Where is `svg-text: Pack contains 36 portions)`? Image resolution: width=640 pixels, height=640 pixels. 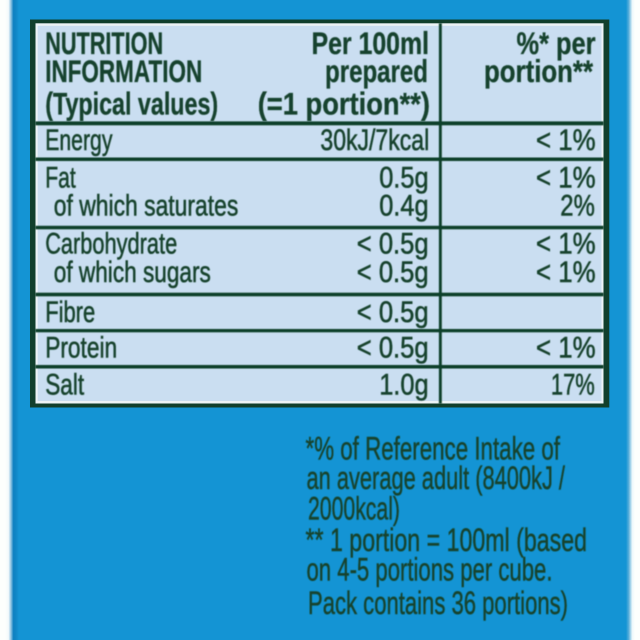 svg-text: Pack contains 36 portions) is located at coordinates (438, 603).